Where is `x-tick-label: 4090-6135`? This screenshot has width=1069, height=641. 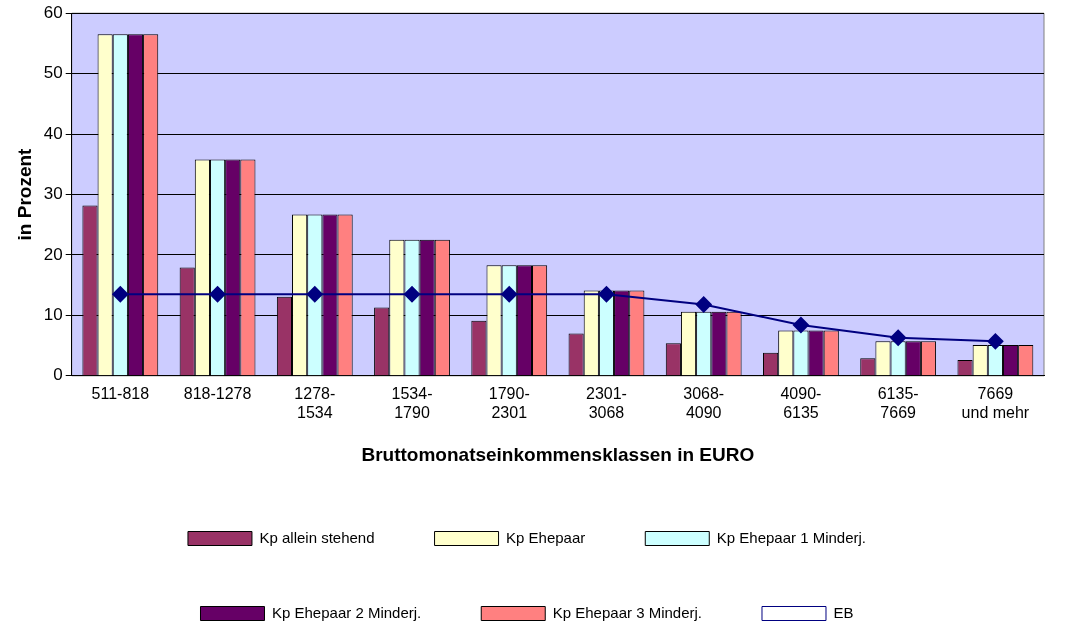
x-tick-label: 4090-6135 is located at coordinates (801, 403).